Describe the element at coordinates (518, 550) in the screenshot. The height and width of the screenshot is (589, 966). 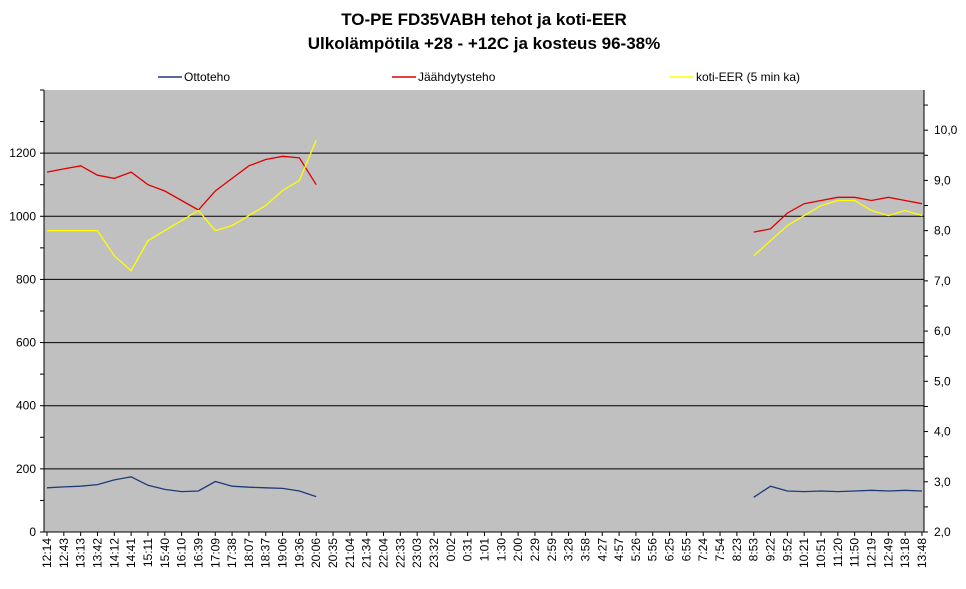
I see `x-tick-label: 2:00` at that location.